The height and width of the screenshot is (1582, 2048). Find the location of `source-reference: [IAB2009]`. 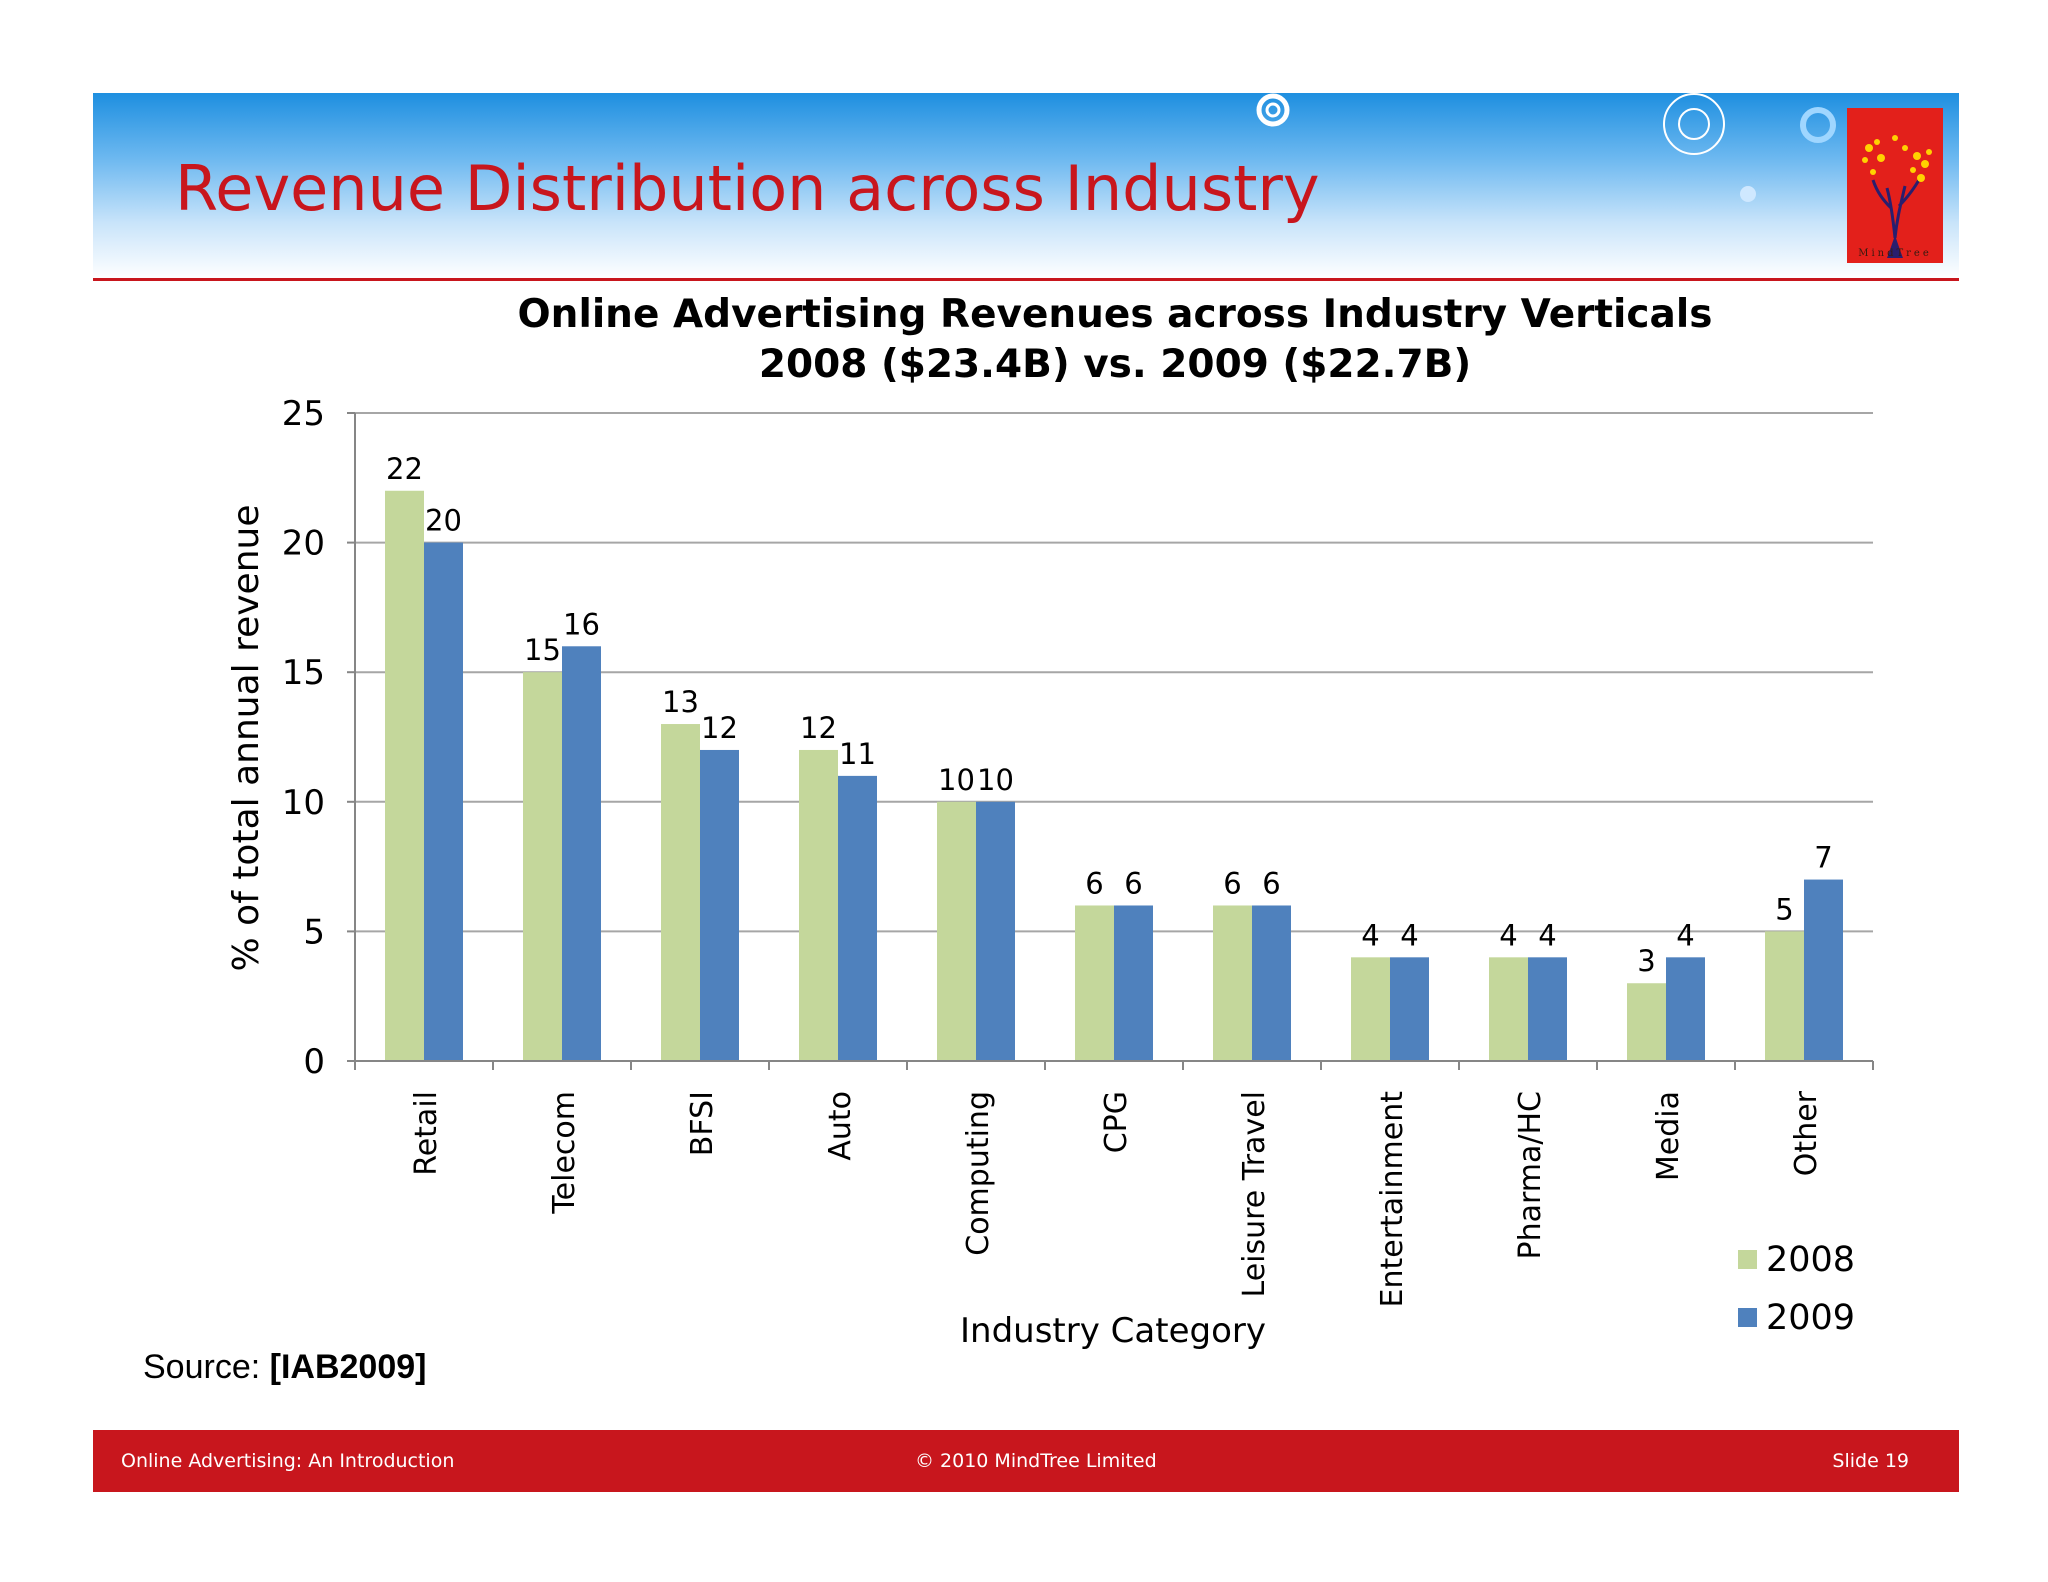

source-reference: [IAB2009] is located at coordinates (348, 1367).